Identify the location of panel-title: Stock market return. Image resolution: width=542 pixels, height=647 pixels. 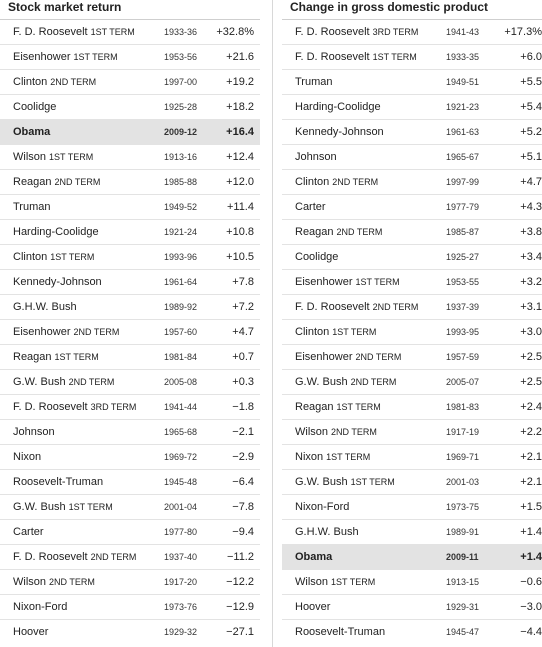
(130, 10).